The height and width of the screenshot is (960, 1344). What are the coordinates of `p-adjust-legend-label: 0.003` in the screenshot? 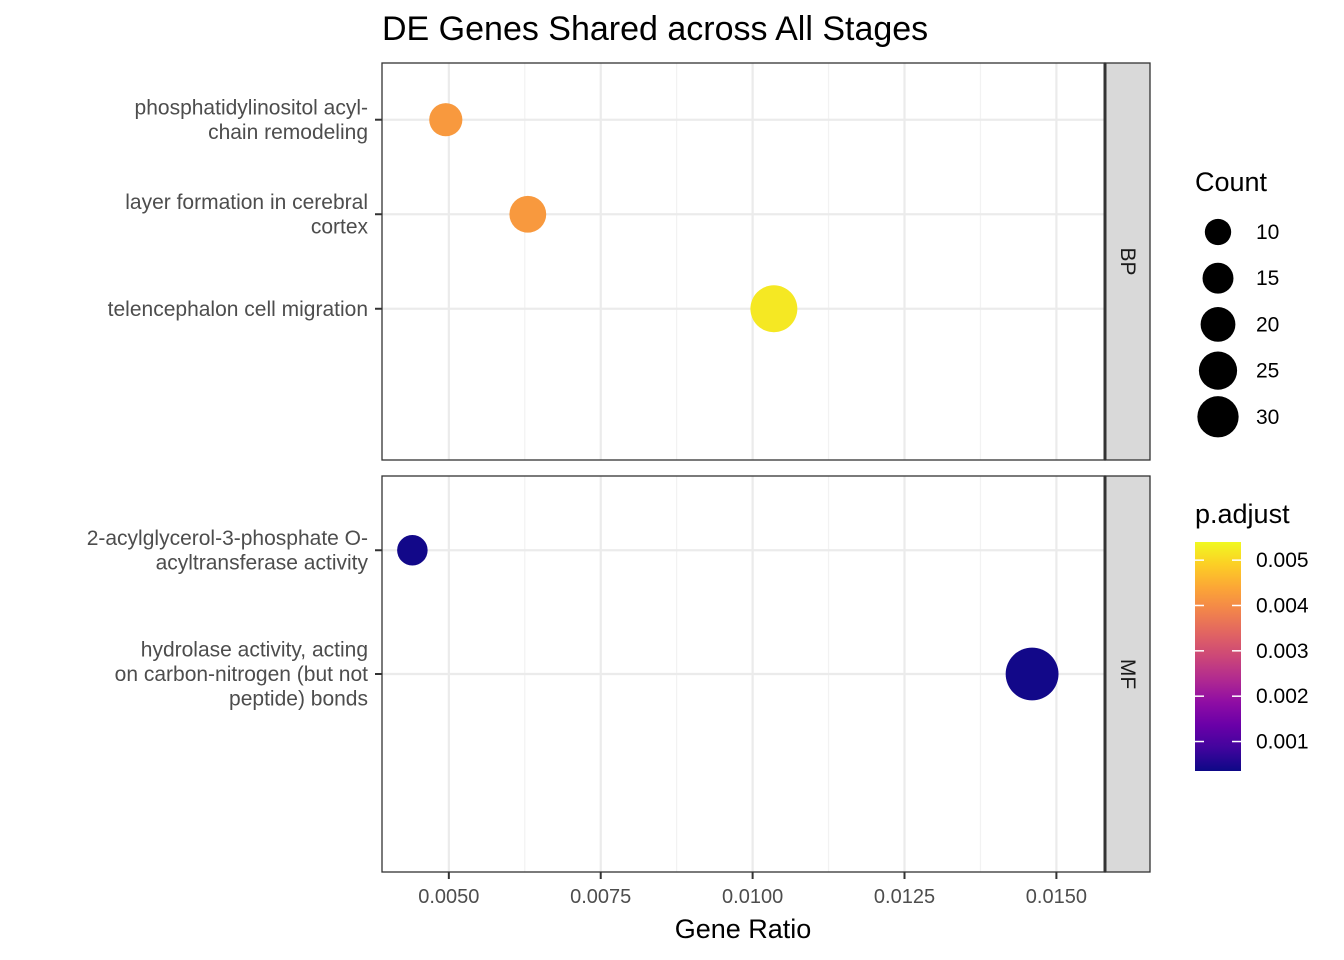 It's located at (1282, 651).